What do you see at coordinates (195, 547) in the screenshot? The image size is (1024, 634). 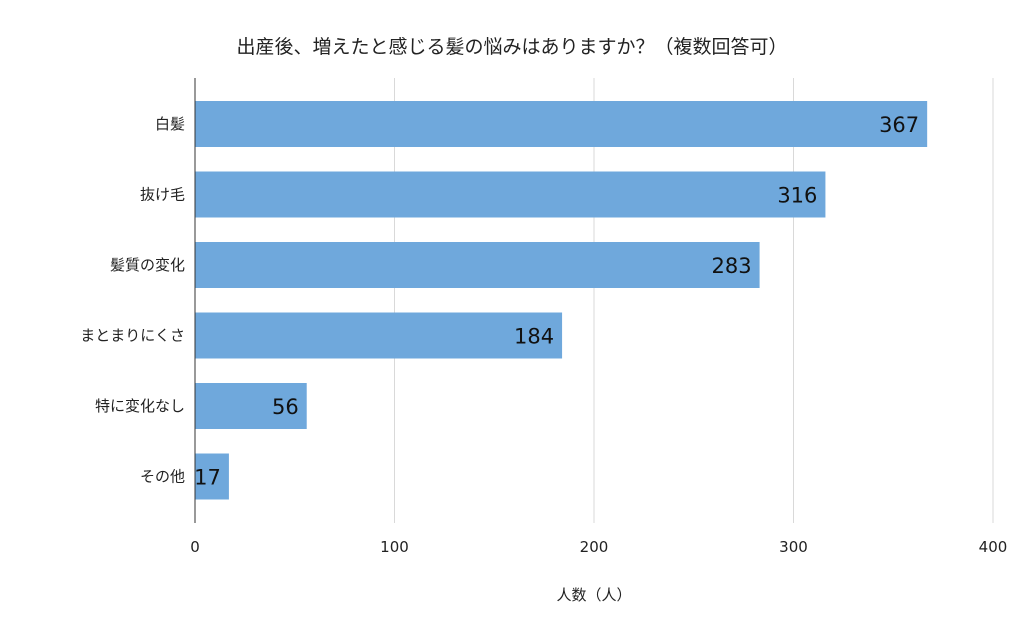 I see `x-tick-label: 0` at bounding box center [195, 547].